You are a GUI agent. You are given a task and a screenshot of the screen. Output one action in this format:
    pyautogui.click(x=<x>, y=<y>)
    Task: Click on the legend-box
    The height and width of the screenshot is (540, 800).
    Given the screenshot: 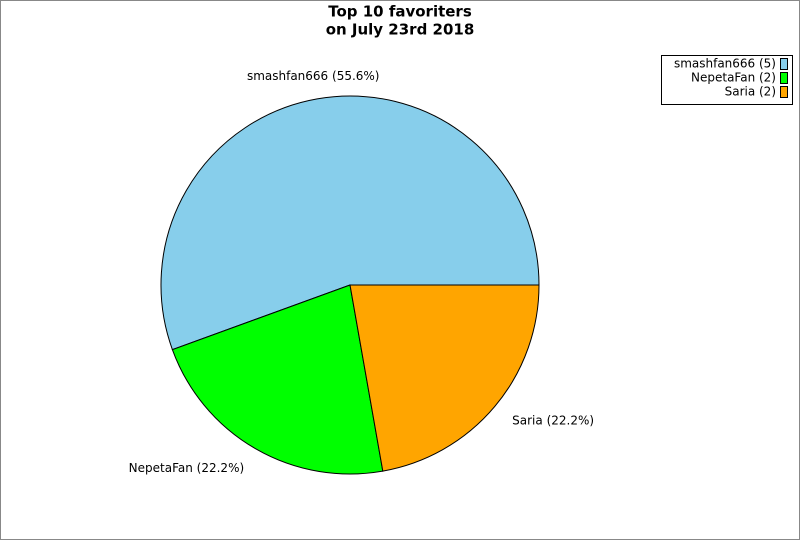 What is the action you would take?
    pyautogui.click(x=727, y=80)
    